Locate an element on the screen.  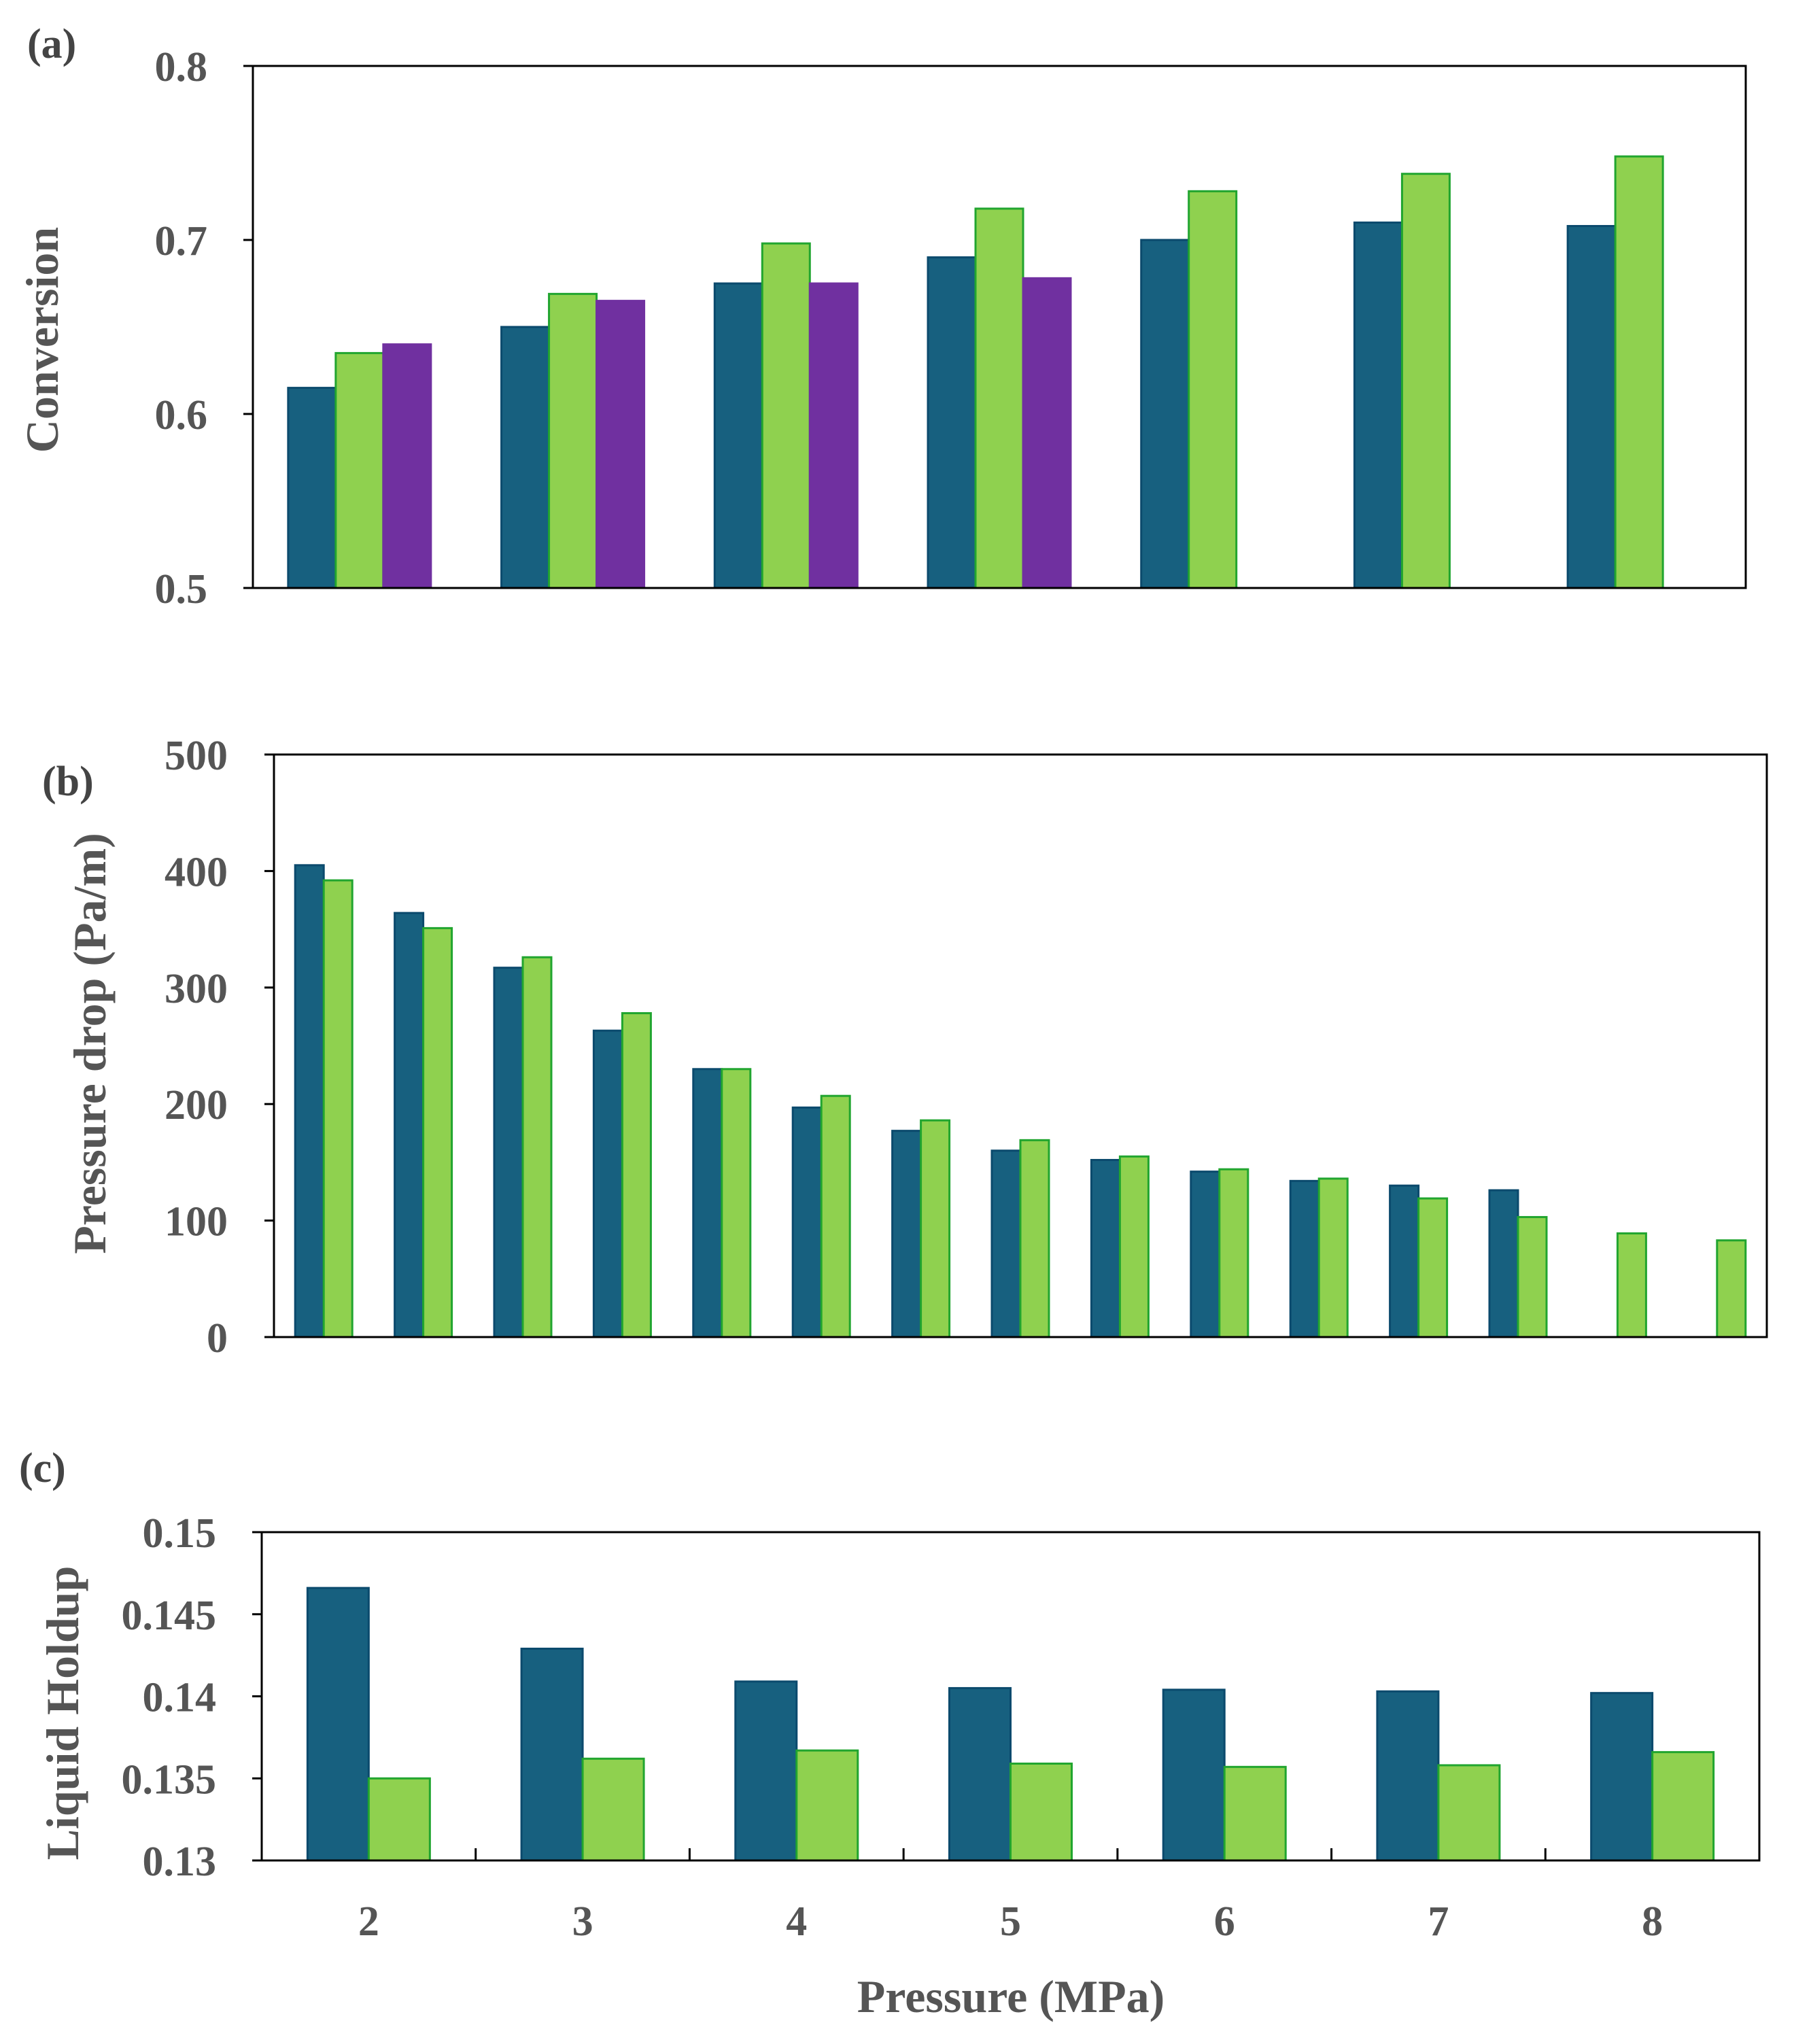
y-tick-label: 0.14 is located at coordinates (180, 1698).